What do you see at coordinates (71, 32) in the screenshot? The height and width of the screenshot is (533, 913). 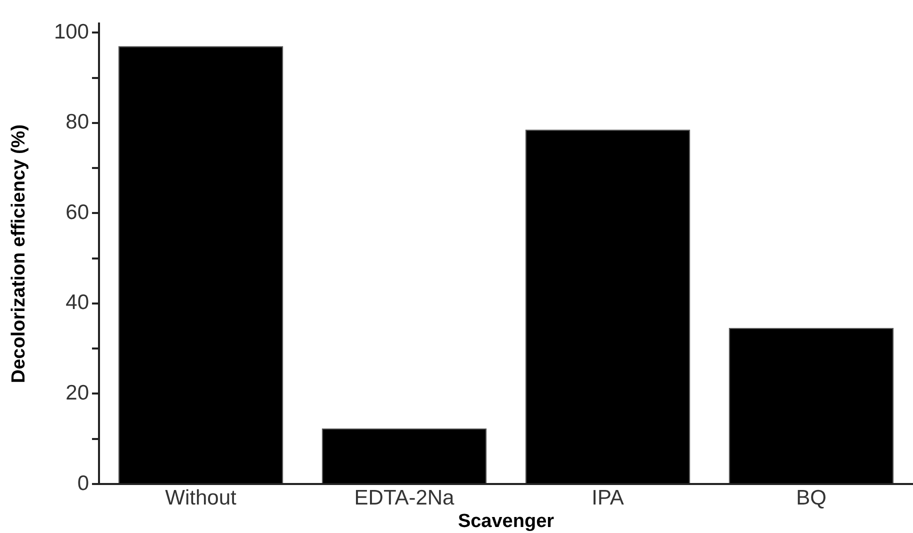 I see `y-tick-label: 100` at bounding box center [71, 32].